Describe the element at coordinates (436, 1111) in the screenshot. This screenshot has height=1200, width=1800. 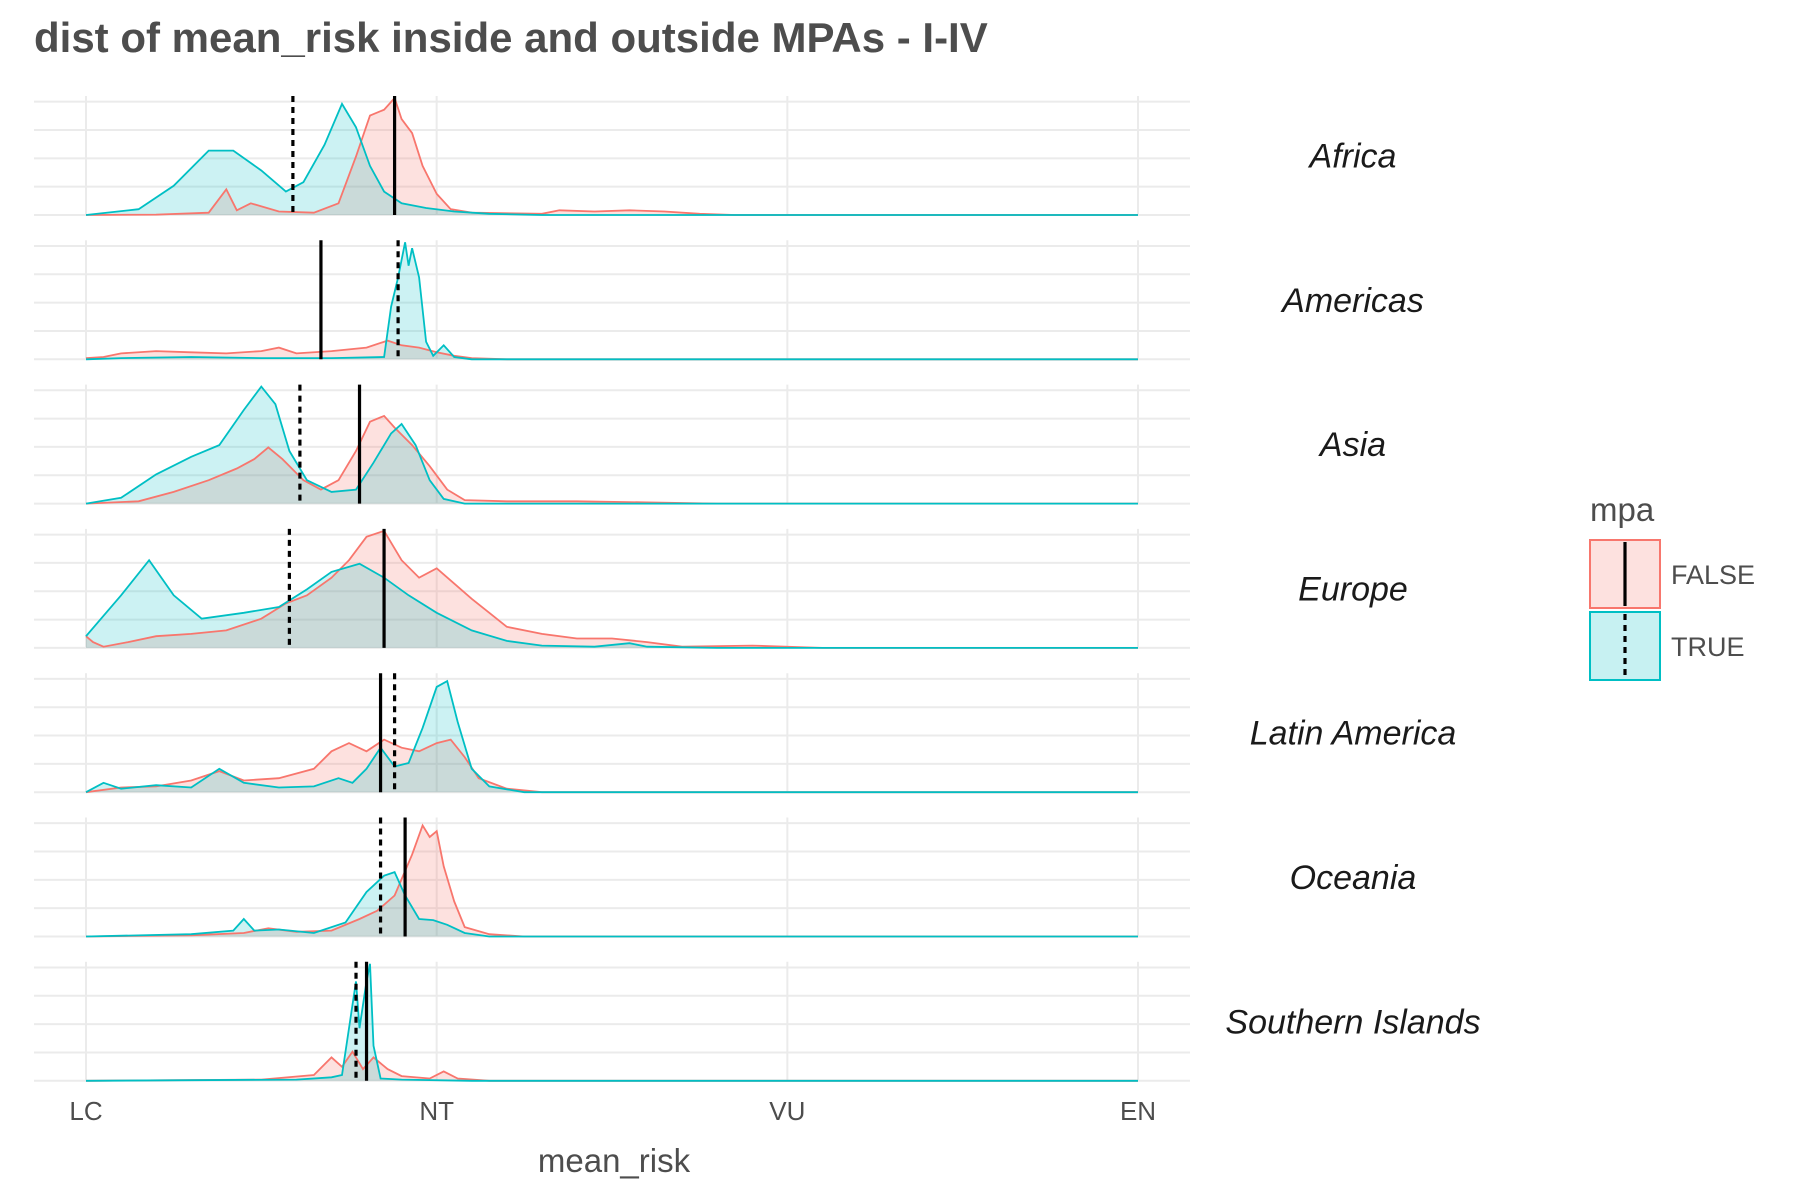
I see `x-tick-label: NT` at that location.